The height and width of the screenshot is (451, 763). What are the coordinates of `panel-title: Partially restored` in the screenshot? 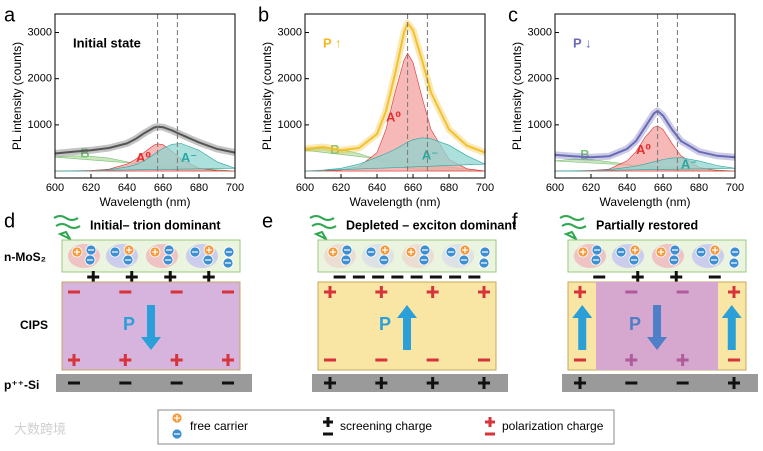 It's located at (647, 225).